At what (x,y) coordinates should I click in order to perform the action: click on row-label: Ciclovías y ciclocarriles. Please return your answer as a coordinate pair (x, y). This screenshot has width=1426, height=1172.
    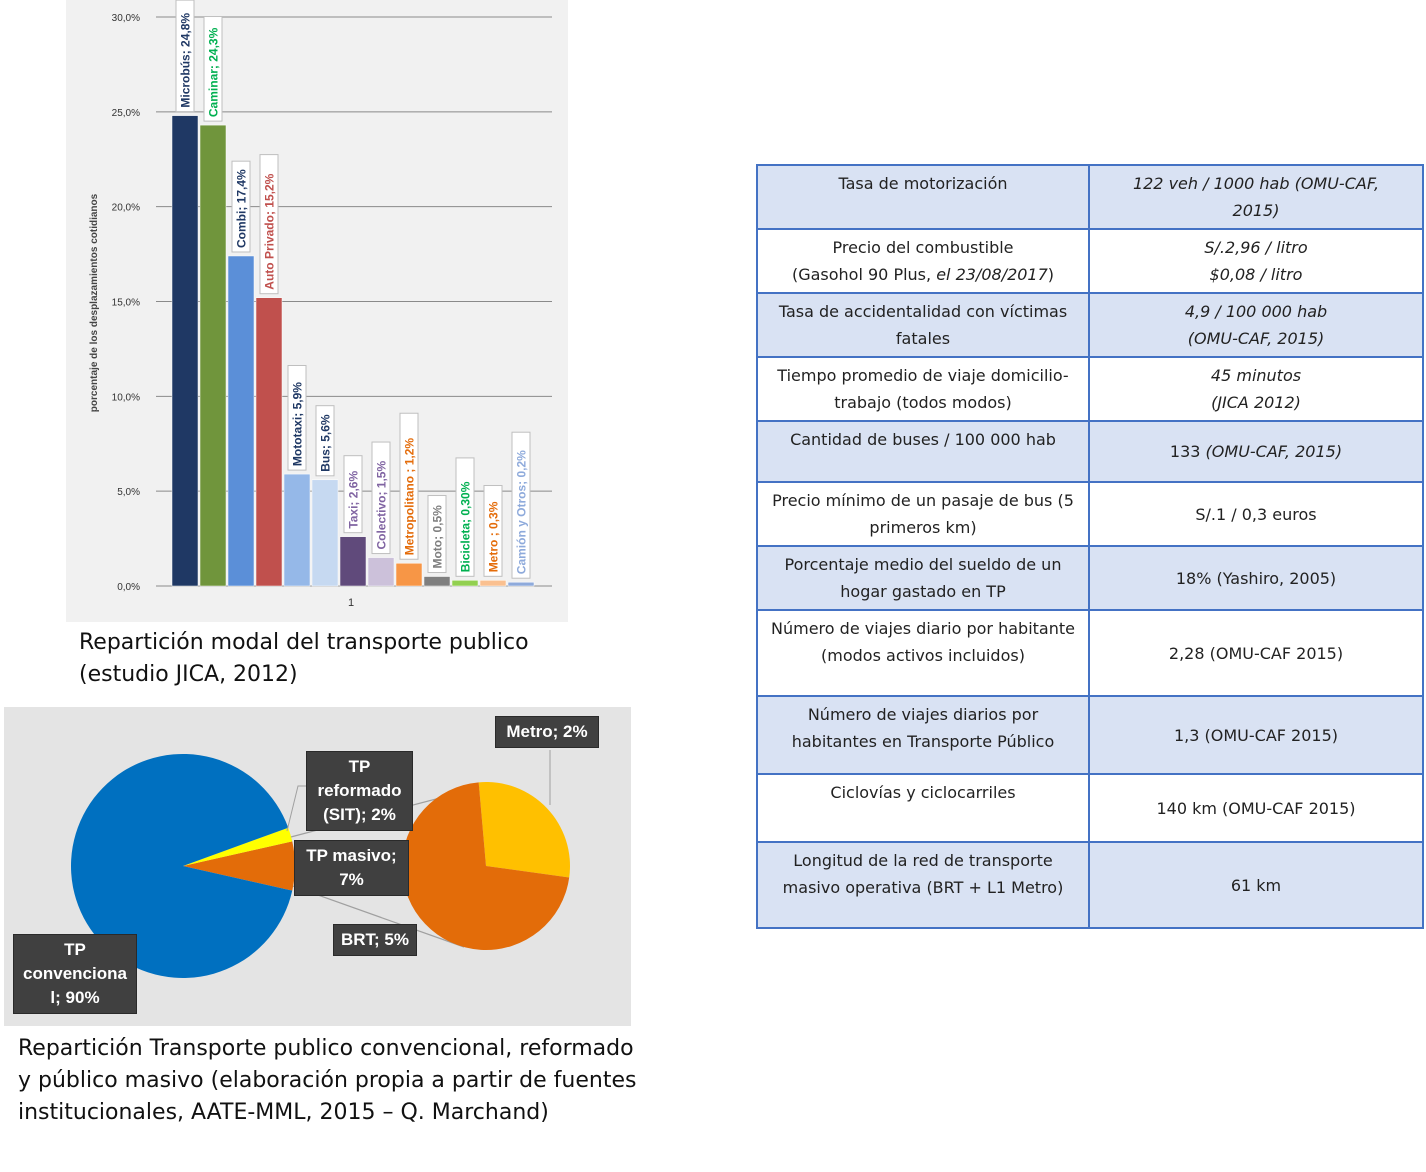
    Looking at the image, I should click on (923, 808).